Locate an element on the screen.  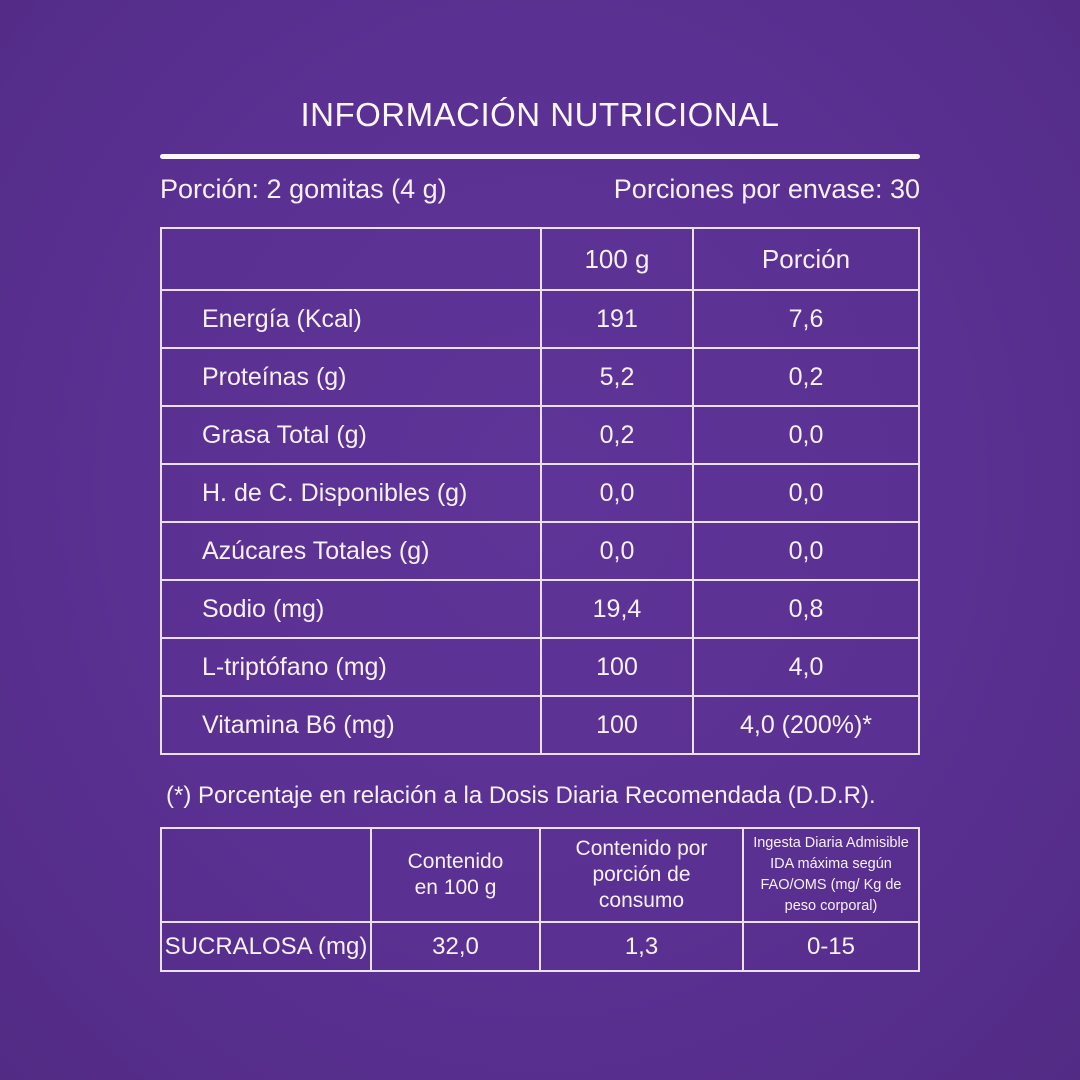
table-row: Vitamina B6 (mg) 100 4,0 (200%)* is located at coordinates (540, 725).